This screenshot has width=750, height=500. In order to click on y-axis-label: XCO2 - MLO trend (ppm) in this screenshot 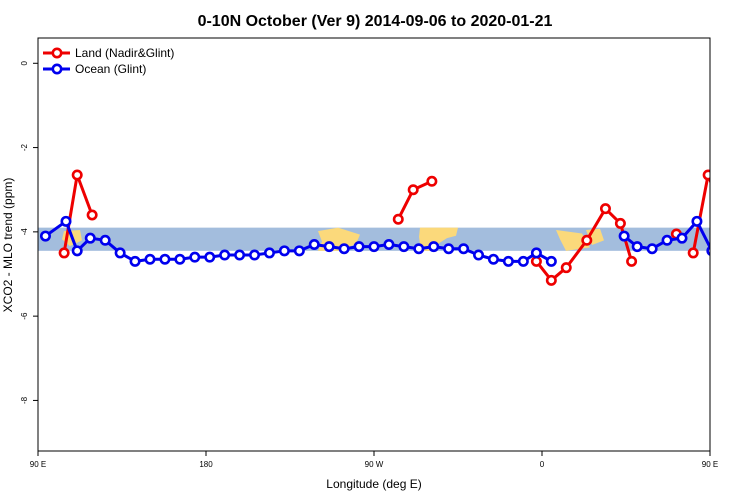, I will do `click(8, 245)`.